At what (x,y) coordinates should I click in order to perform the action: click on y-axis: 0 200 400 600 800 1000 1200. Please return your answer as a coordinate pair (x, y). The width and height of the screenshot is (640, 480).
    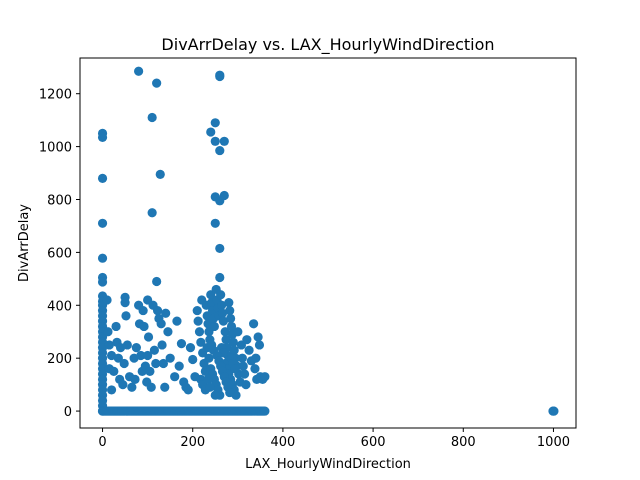
    Looking at the image, I should click on (59, 254).